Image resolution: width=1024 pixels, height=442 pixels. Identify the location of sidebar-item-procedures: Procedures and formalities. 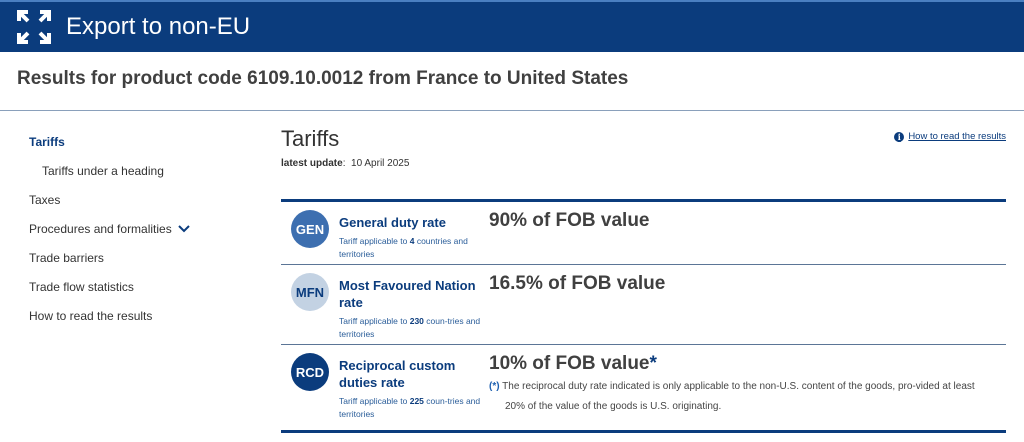
(110, 235).